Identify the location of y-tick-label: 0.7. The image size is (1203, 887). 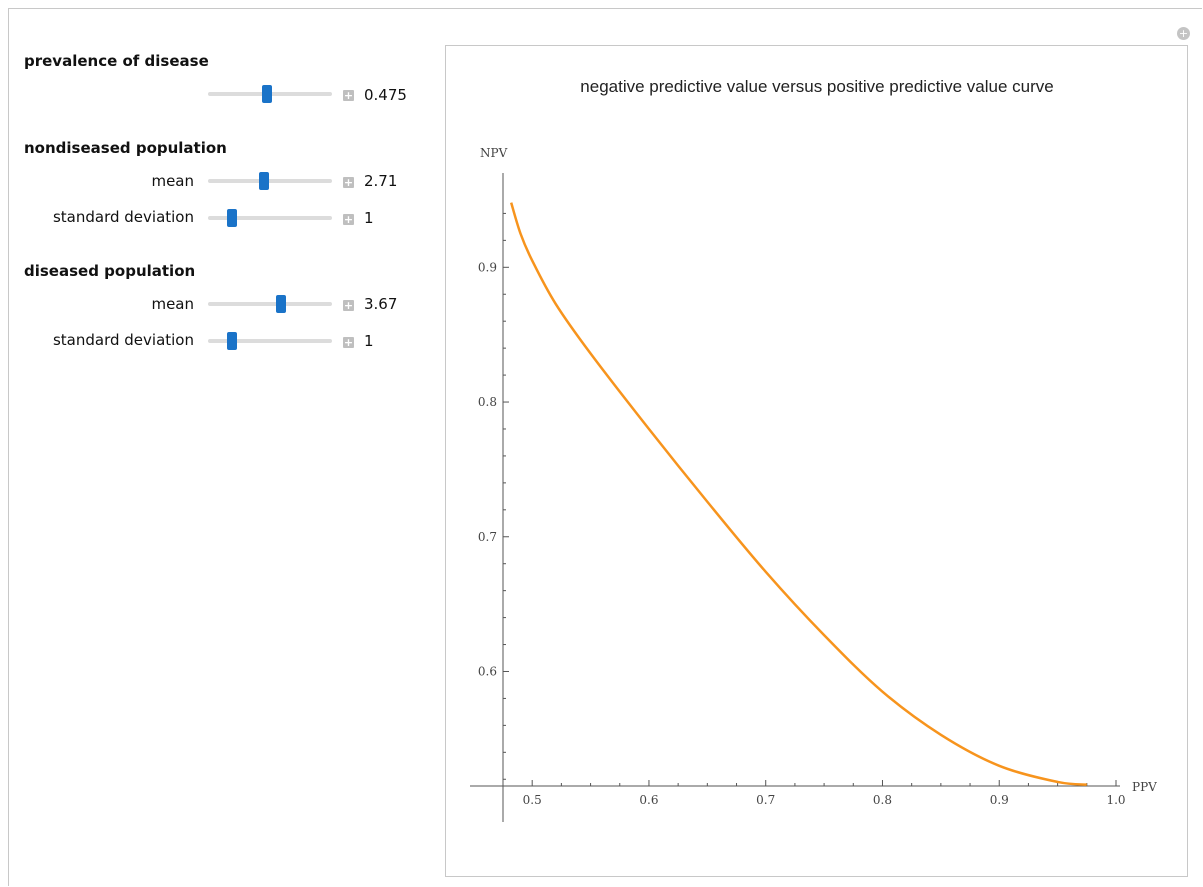
(487, 537).